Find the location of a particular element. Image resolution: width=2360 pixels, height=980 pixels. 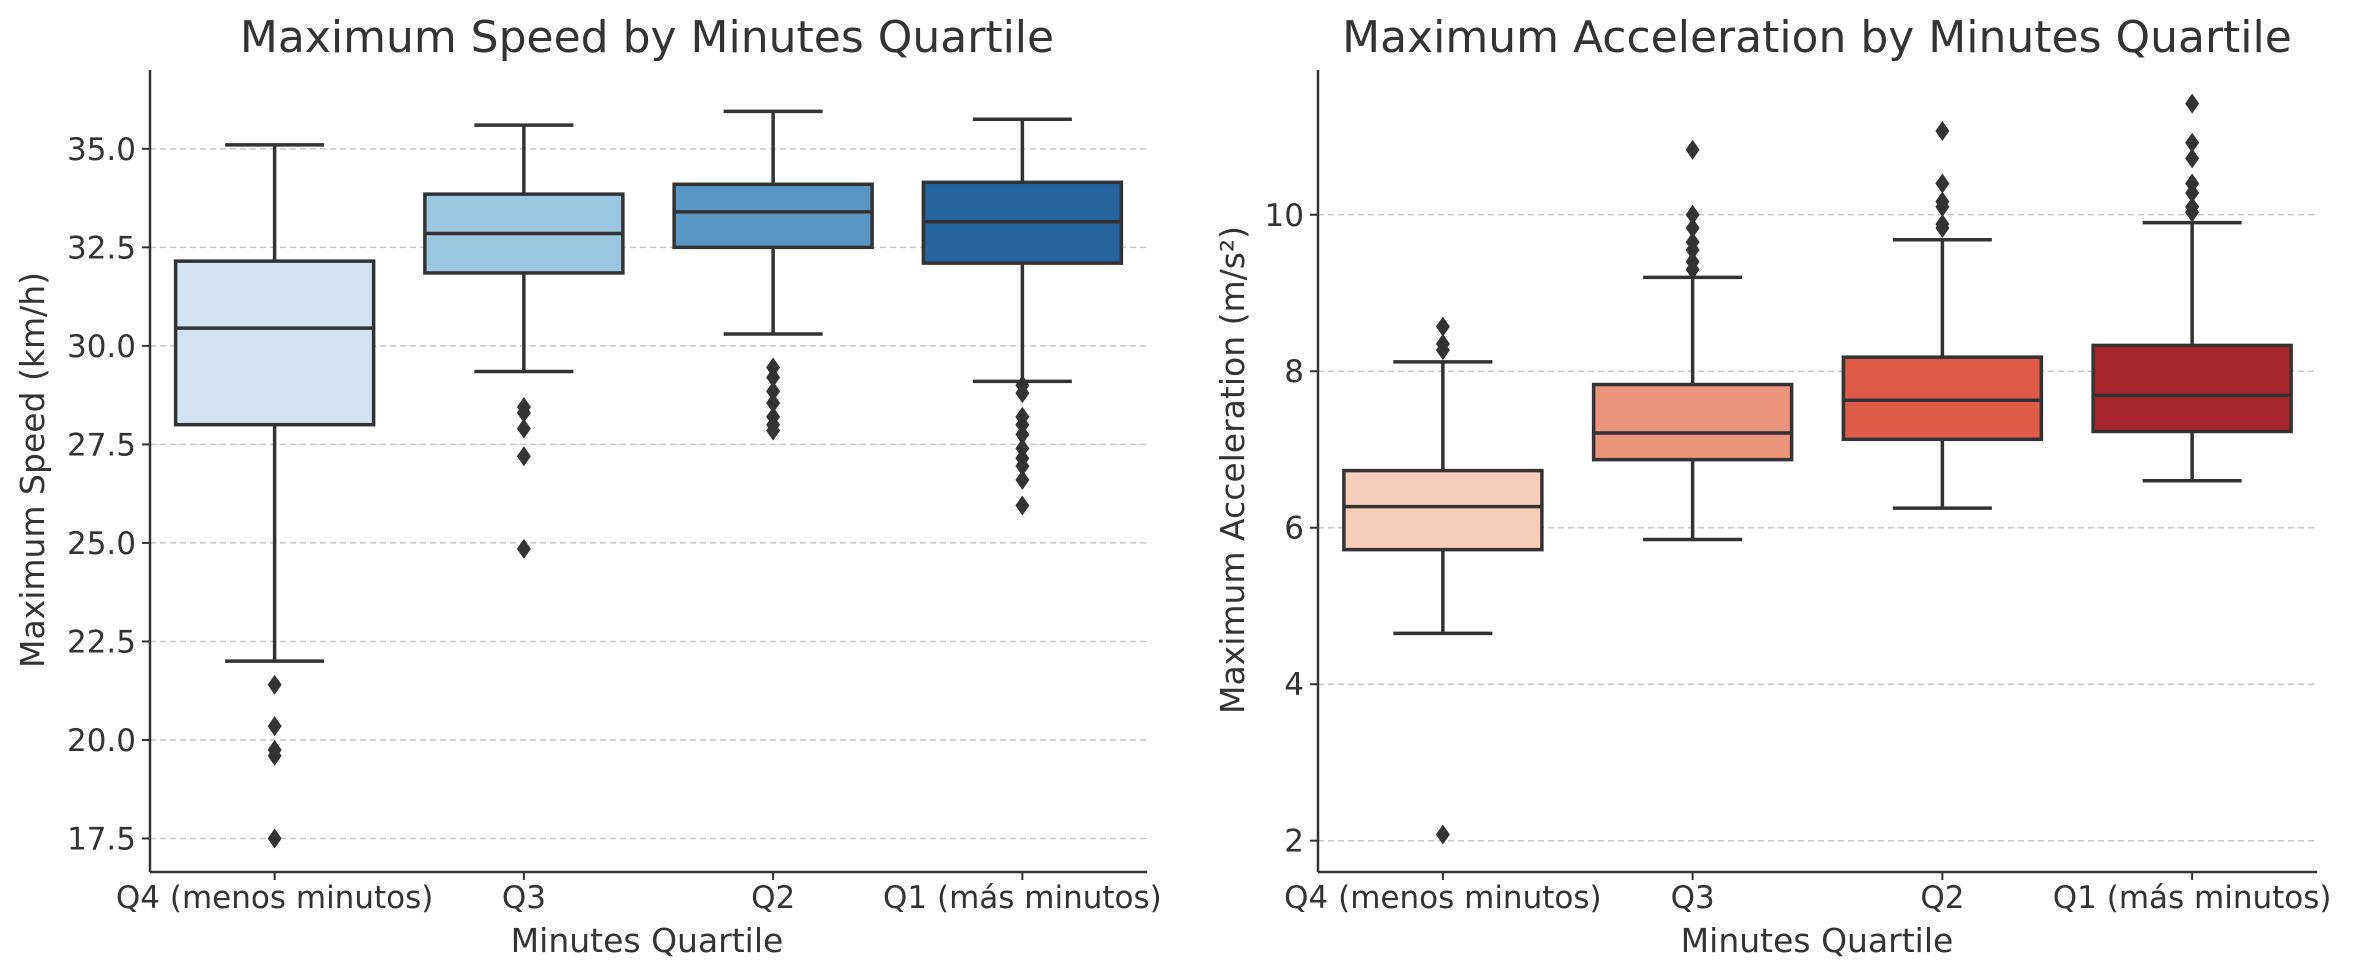

y-tick-label: 30.0 is located at coordinates (101, 347).